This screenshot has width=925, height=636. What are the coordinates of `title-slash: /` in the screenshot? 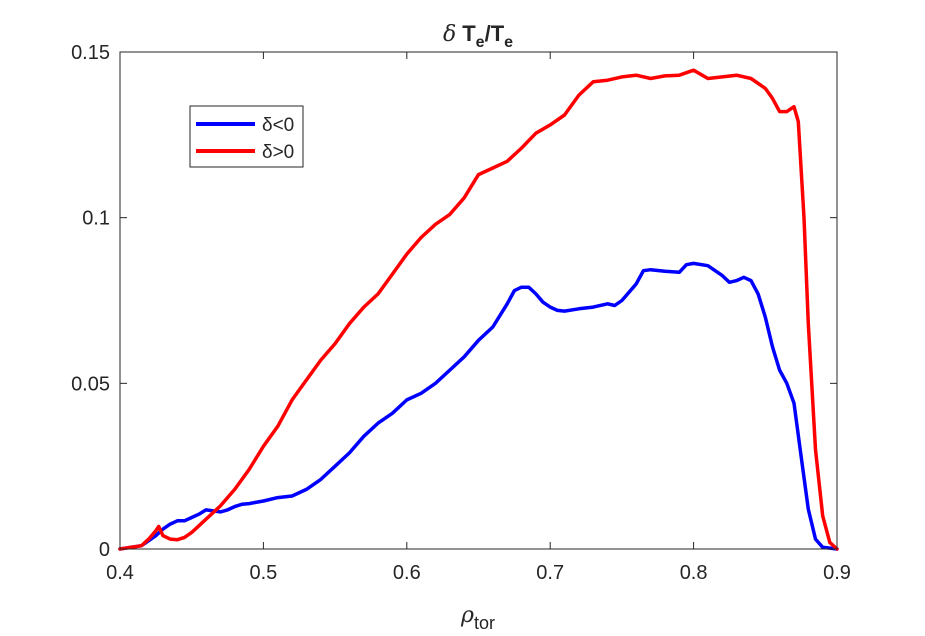 It's located at (488, 33).